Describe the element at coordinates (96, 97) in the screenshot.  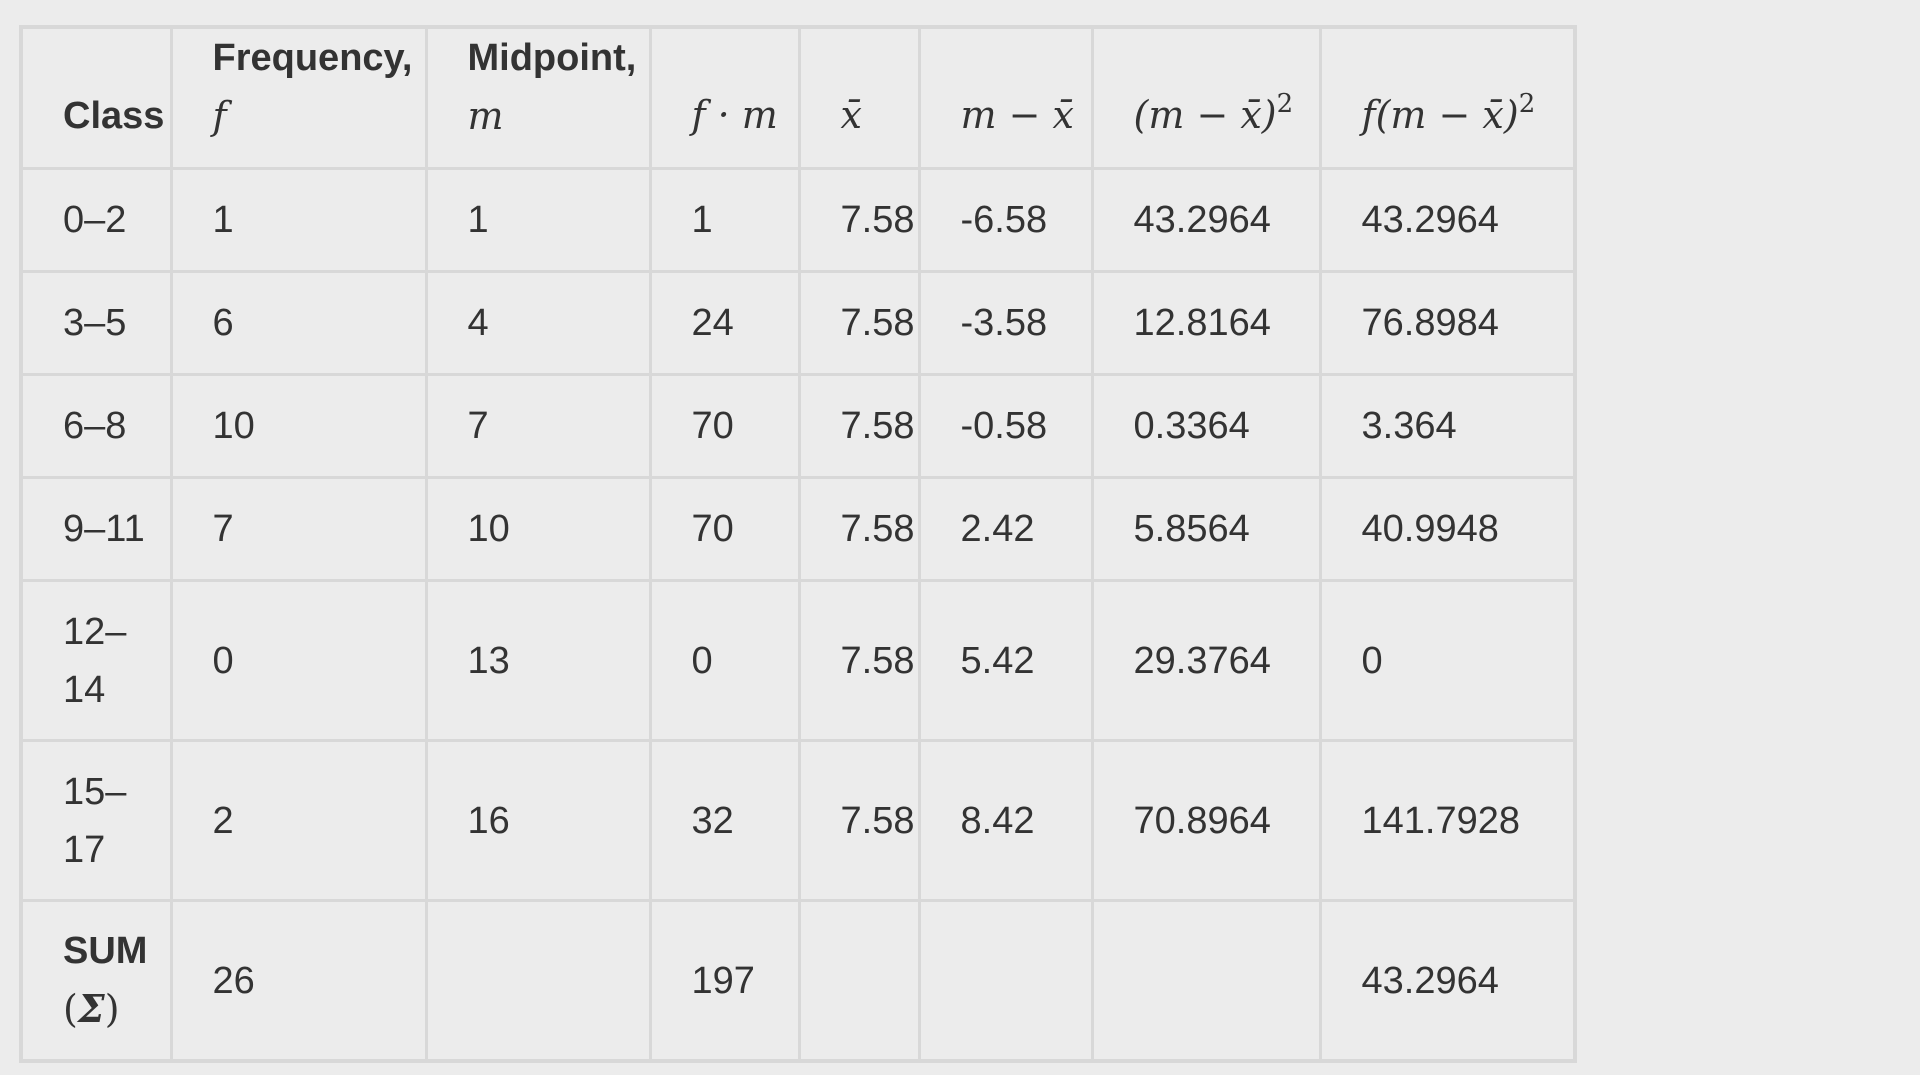
I see `header-class: Class` at that location.